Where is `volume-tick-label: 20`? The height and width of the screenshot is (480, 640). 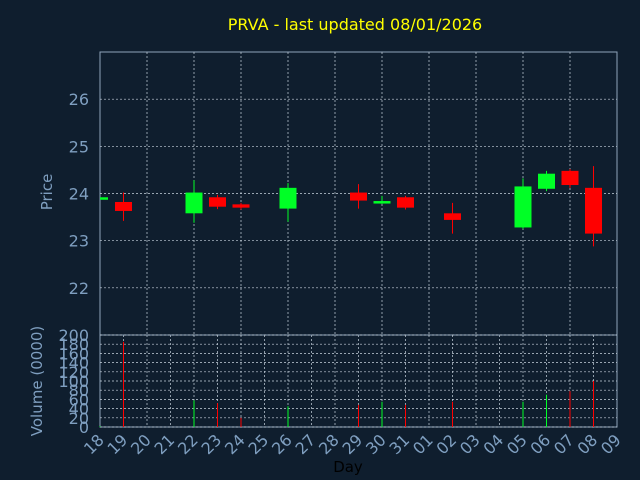 volume-tick-label: 20 is located at coordinates (79, 418).